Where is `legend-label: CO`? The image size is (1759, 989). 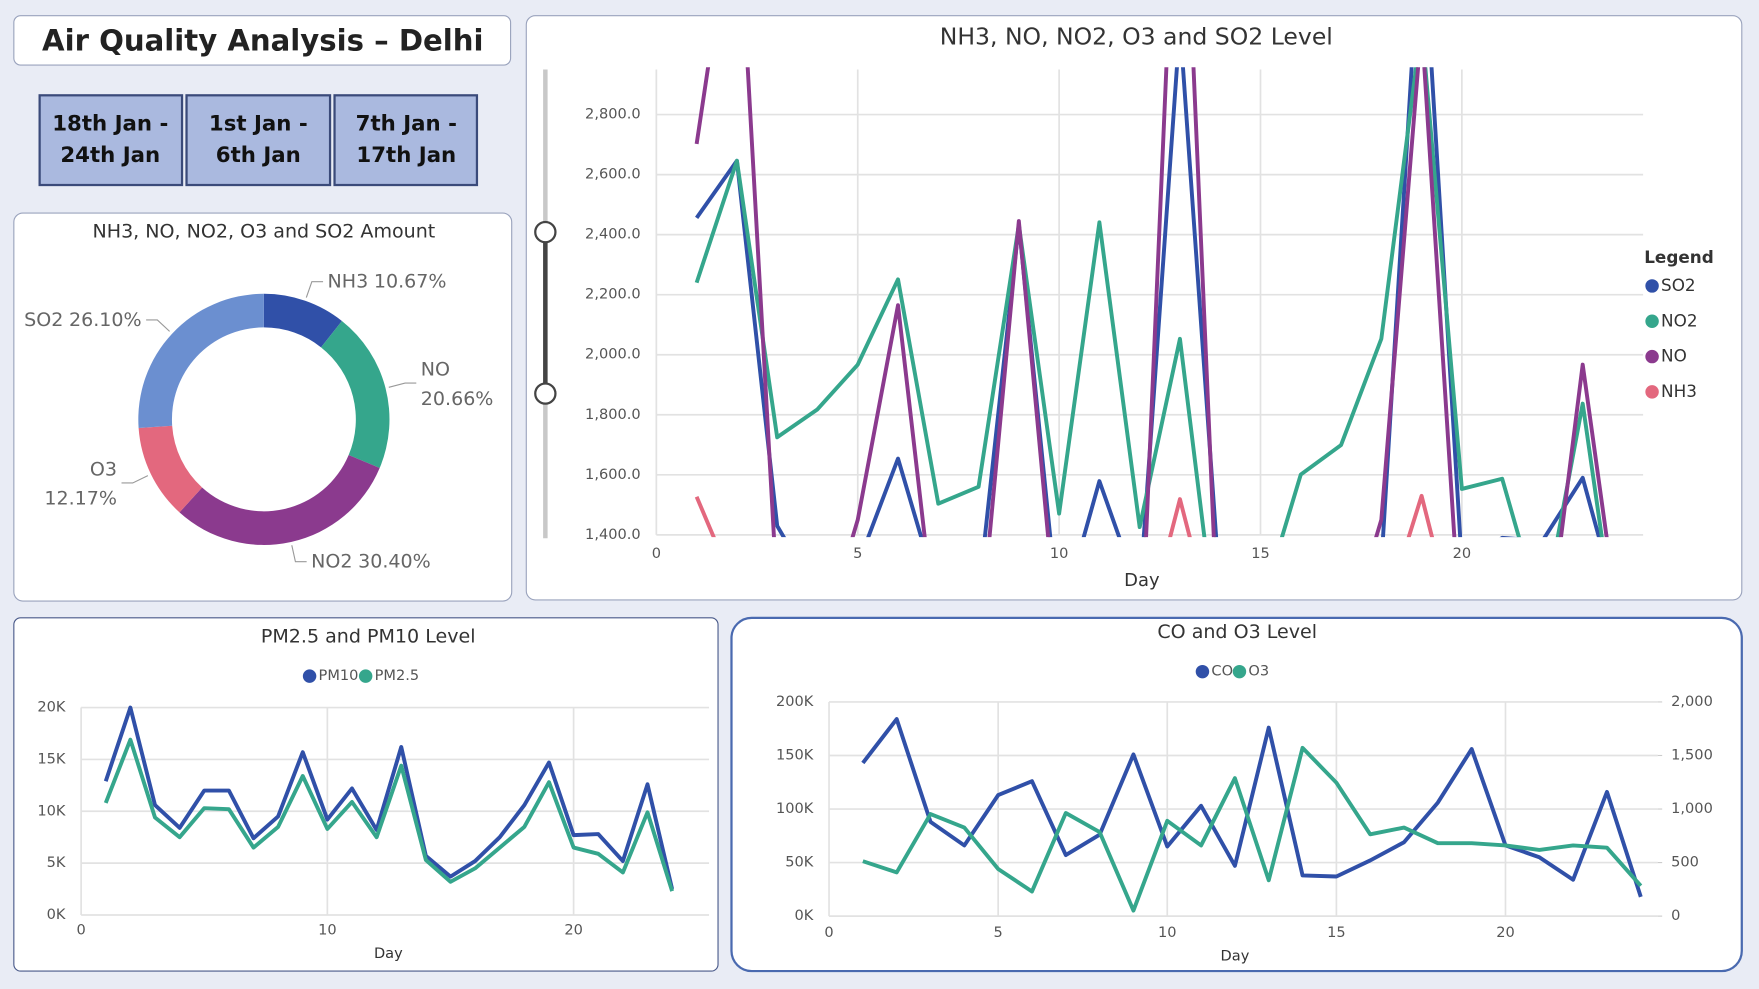
legend-label: CO is located at coordinates (1222, 671).